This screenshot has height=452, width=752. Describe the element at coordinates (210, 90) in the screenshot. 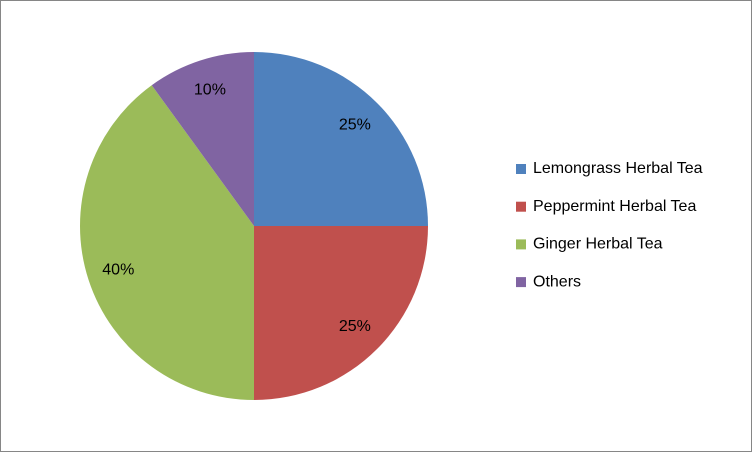

I see `data-label: 10%` at that location.